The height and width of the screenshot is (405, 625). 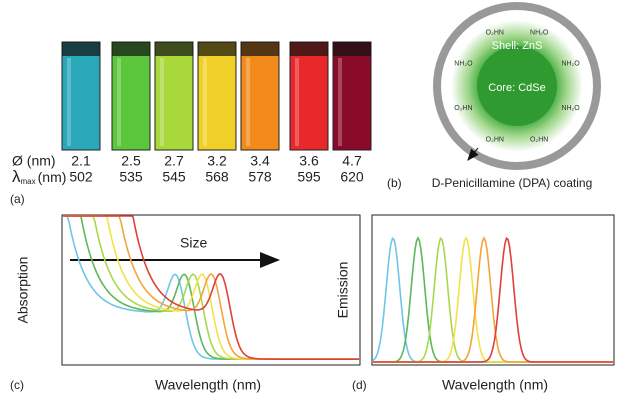 I want to click on panel-tag: (d), so click(x=359, y=385).